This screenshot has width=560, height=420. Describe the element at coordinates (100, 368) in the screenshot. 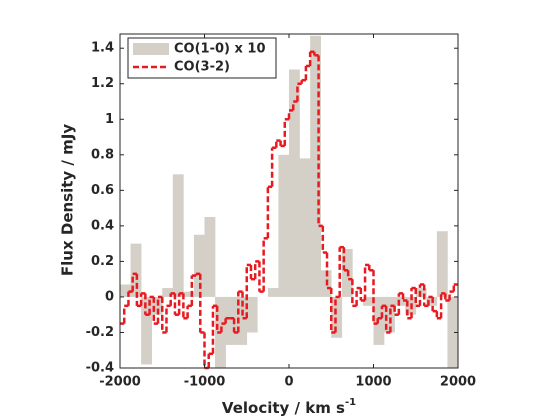

I see `y-tick-label: -0.4` at that location.